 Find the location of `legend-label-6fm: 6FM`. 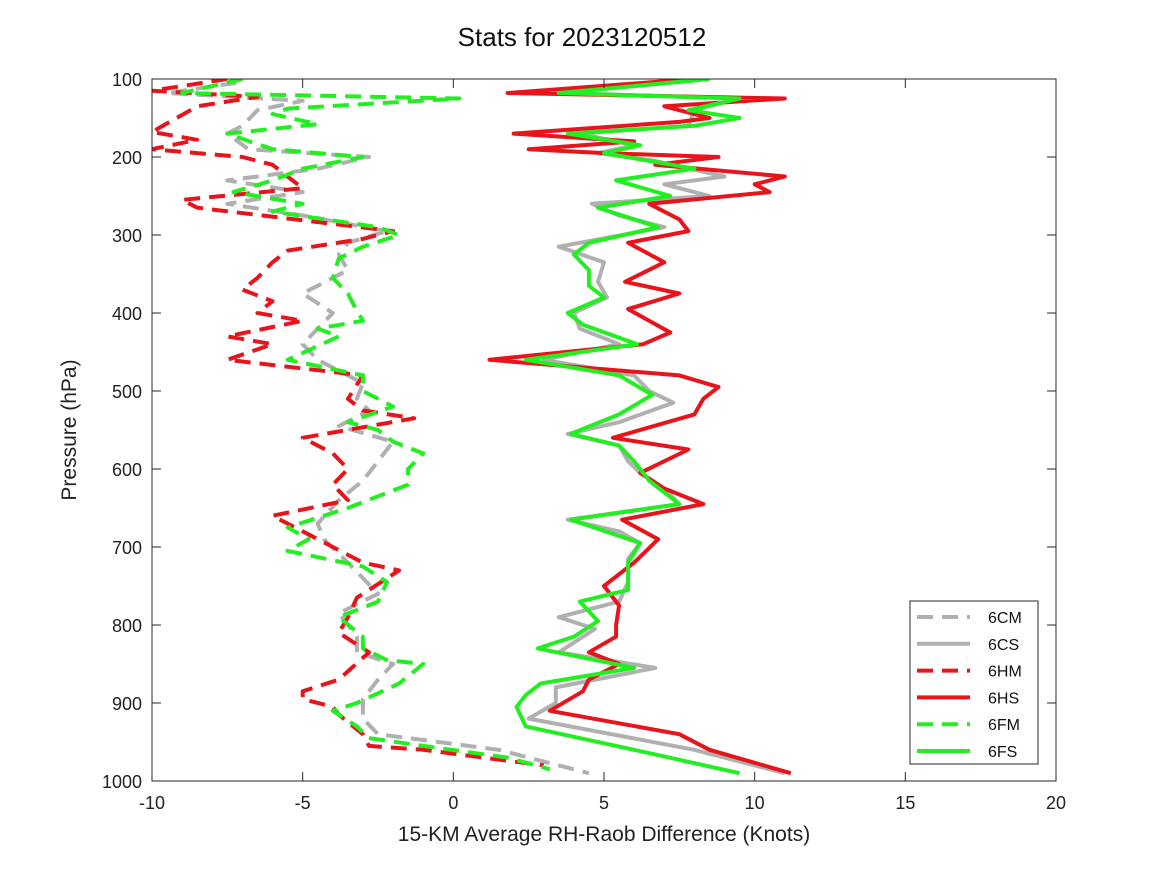

legend-label-6fm: 6FM is located at coordinates (1004, 725).